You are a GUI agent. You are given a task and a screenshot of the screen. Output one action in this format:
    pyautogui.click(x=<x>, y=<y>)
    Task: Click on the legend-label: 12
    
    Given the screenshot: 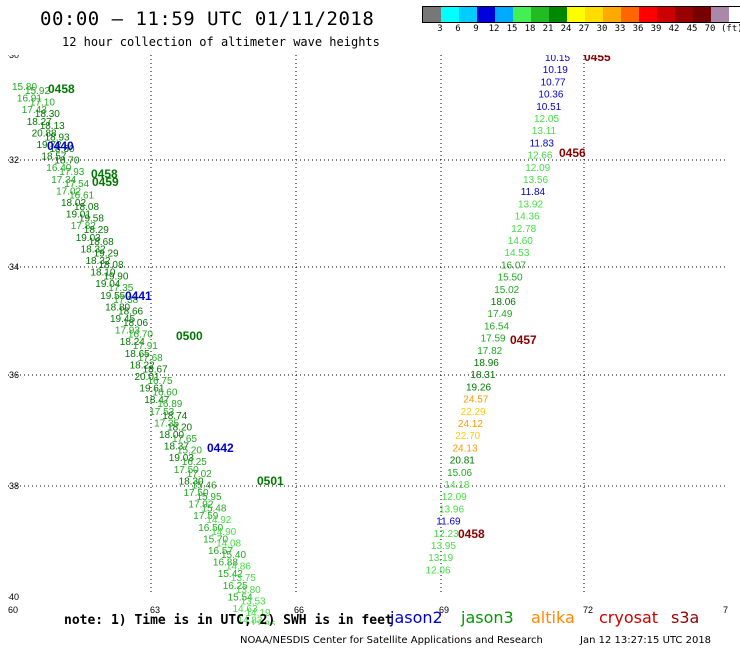 What is the action you would take?
    pyautogui.click(x=494, y=29)
    